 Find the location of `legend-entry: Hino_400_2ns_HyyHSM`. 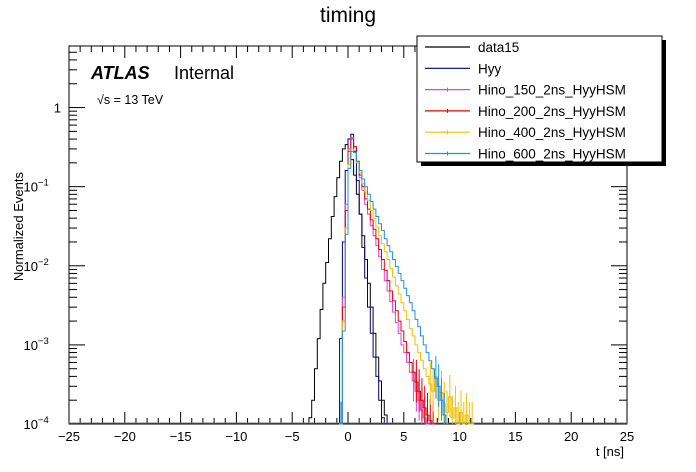

legend-entry: Hino_400_2ns_HyyHSM is located at coordinates (525, 132).